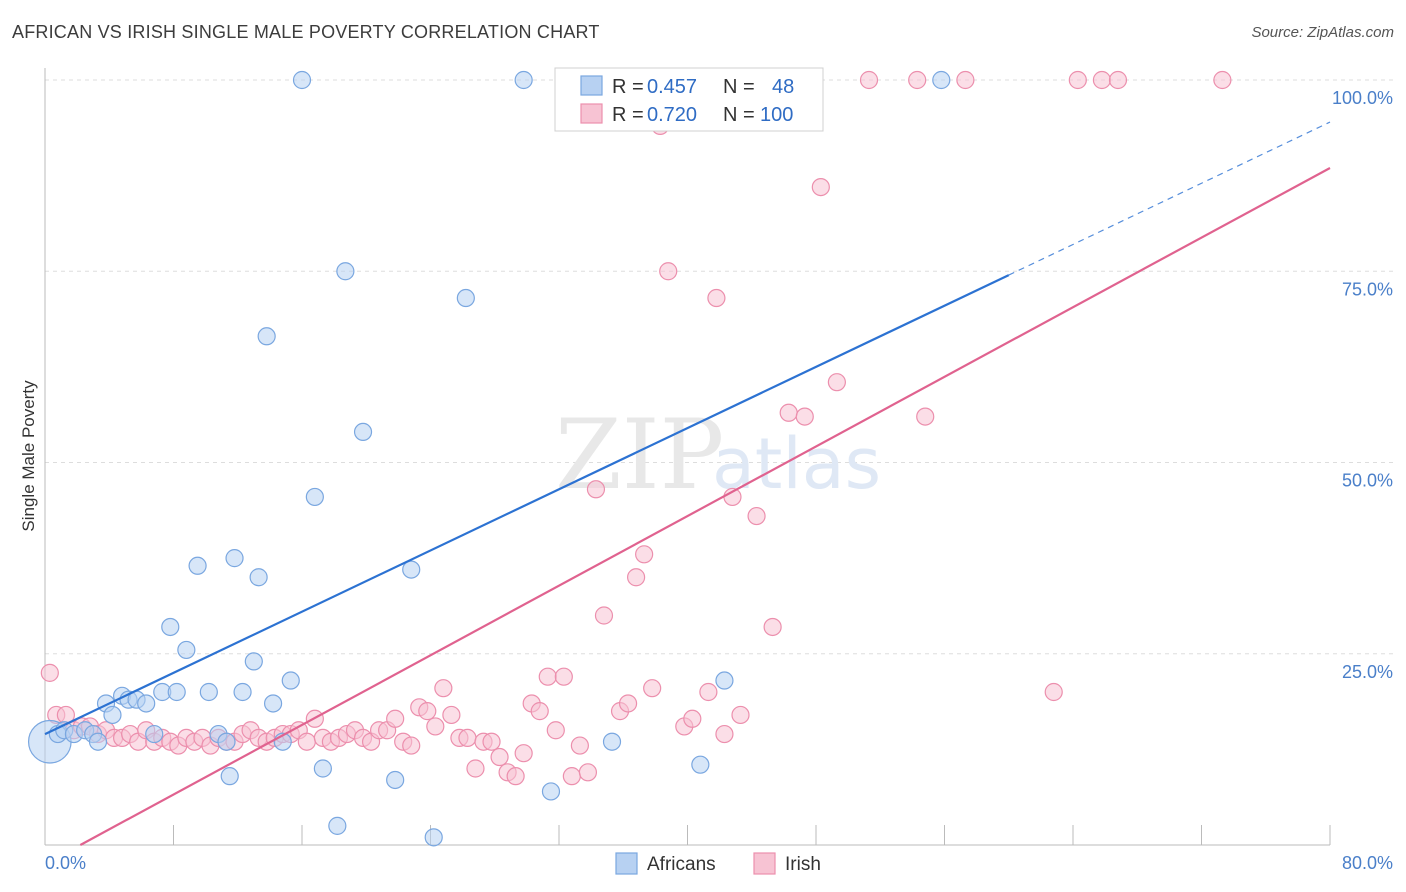  I want to click on legend-swatch-irish, so click(591, 113).